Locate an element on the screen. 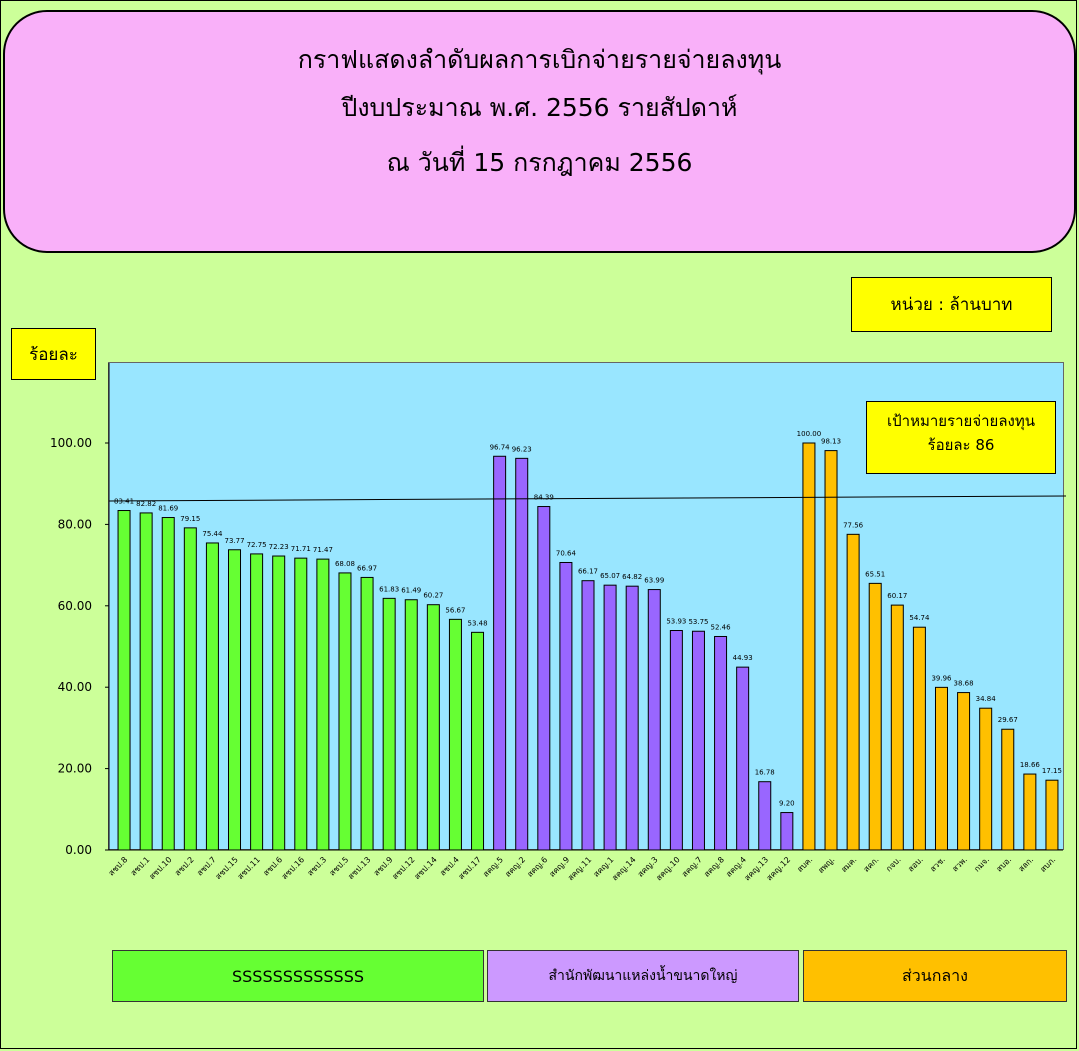 The width and height of the screenshot is (1079, 1051). x-category-label: สชป.12 is located at coordinates (403, 868).